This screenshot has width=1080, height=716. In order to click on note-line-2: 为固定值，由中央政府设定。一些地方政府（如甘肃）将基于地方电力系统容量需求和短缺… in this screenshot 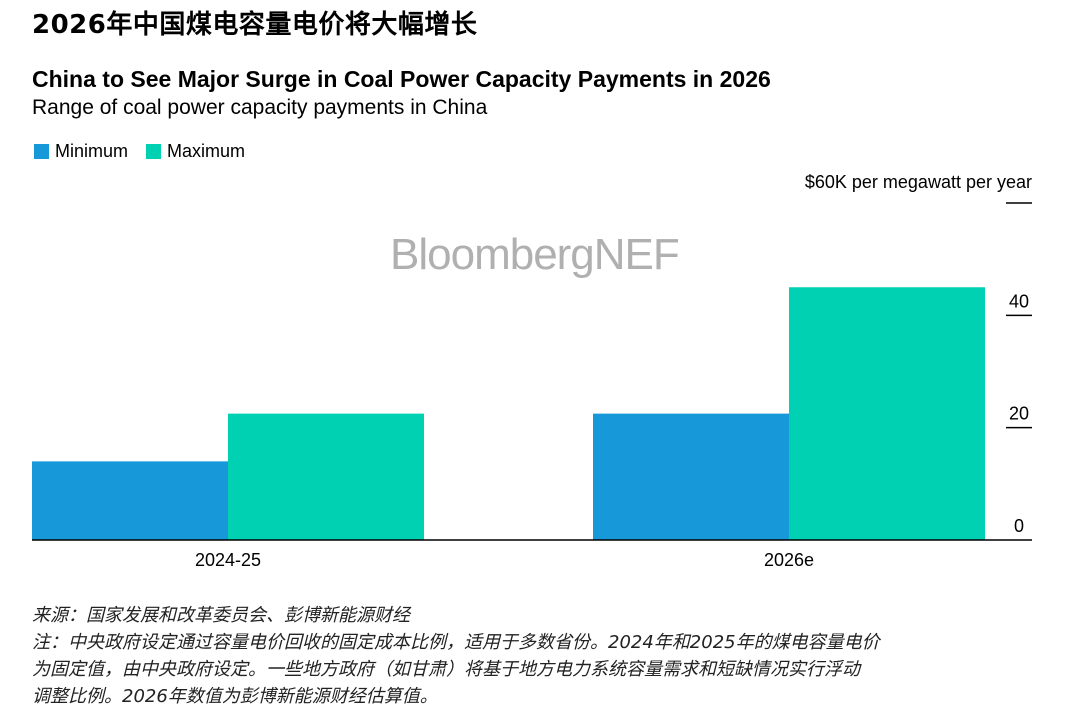, I will do `click(446, 669)`.